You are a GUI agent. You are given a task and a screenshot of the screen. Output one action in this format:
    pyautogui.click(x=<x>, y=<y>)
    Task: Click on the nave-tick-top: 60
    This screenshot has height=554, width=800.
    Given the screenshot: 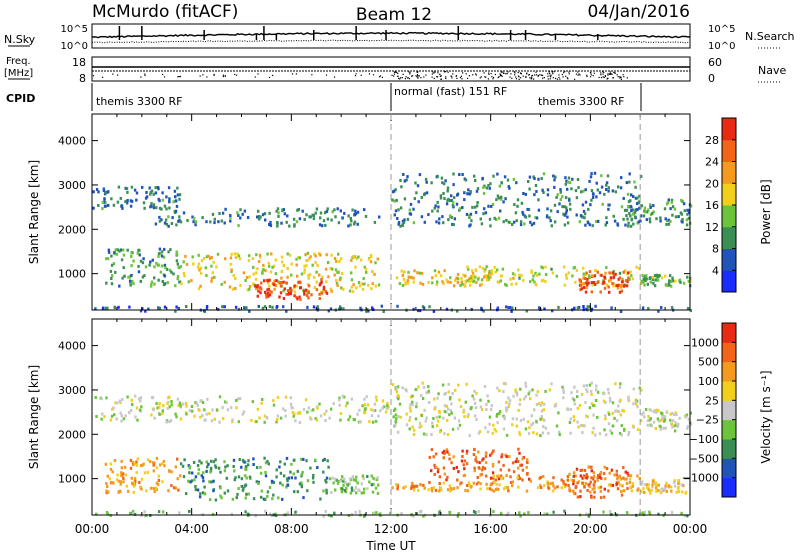 What is the action you would take?
    pyautogui.click(x=715, y=62)
    